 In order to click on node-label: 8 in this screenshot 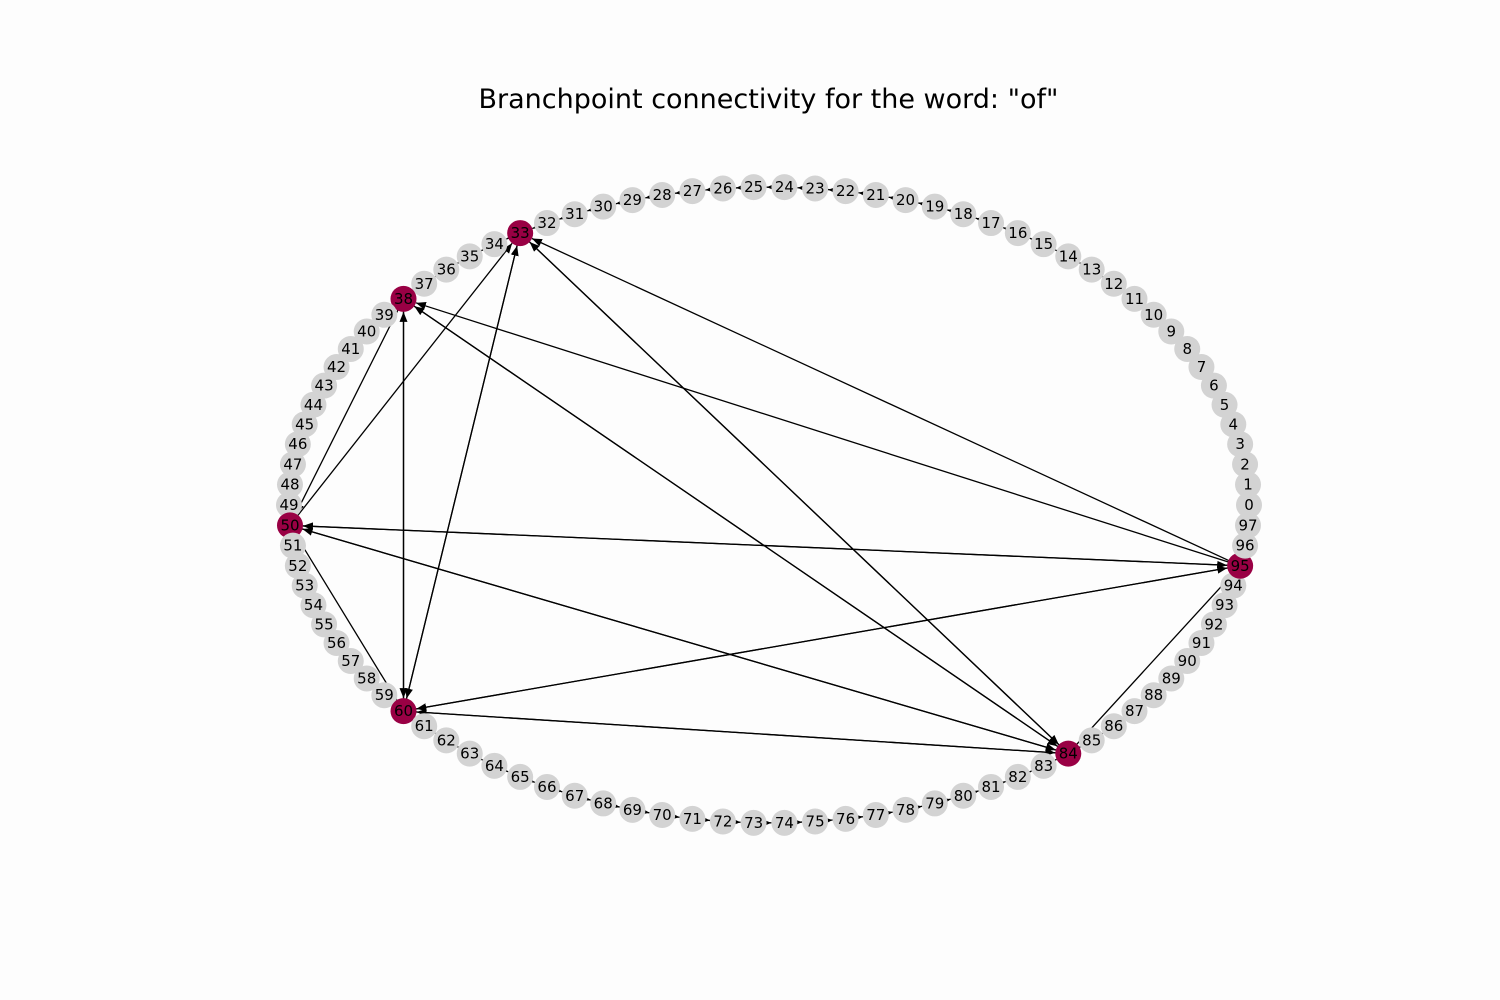, I will do `click(1187, 349)`.